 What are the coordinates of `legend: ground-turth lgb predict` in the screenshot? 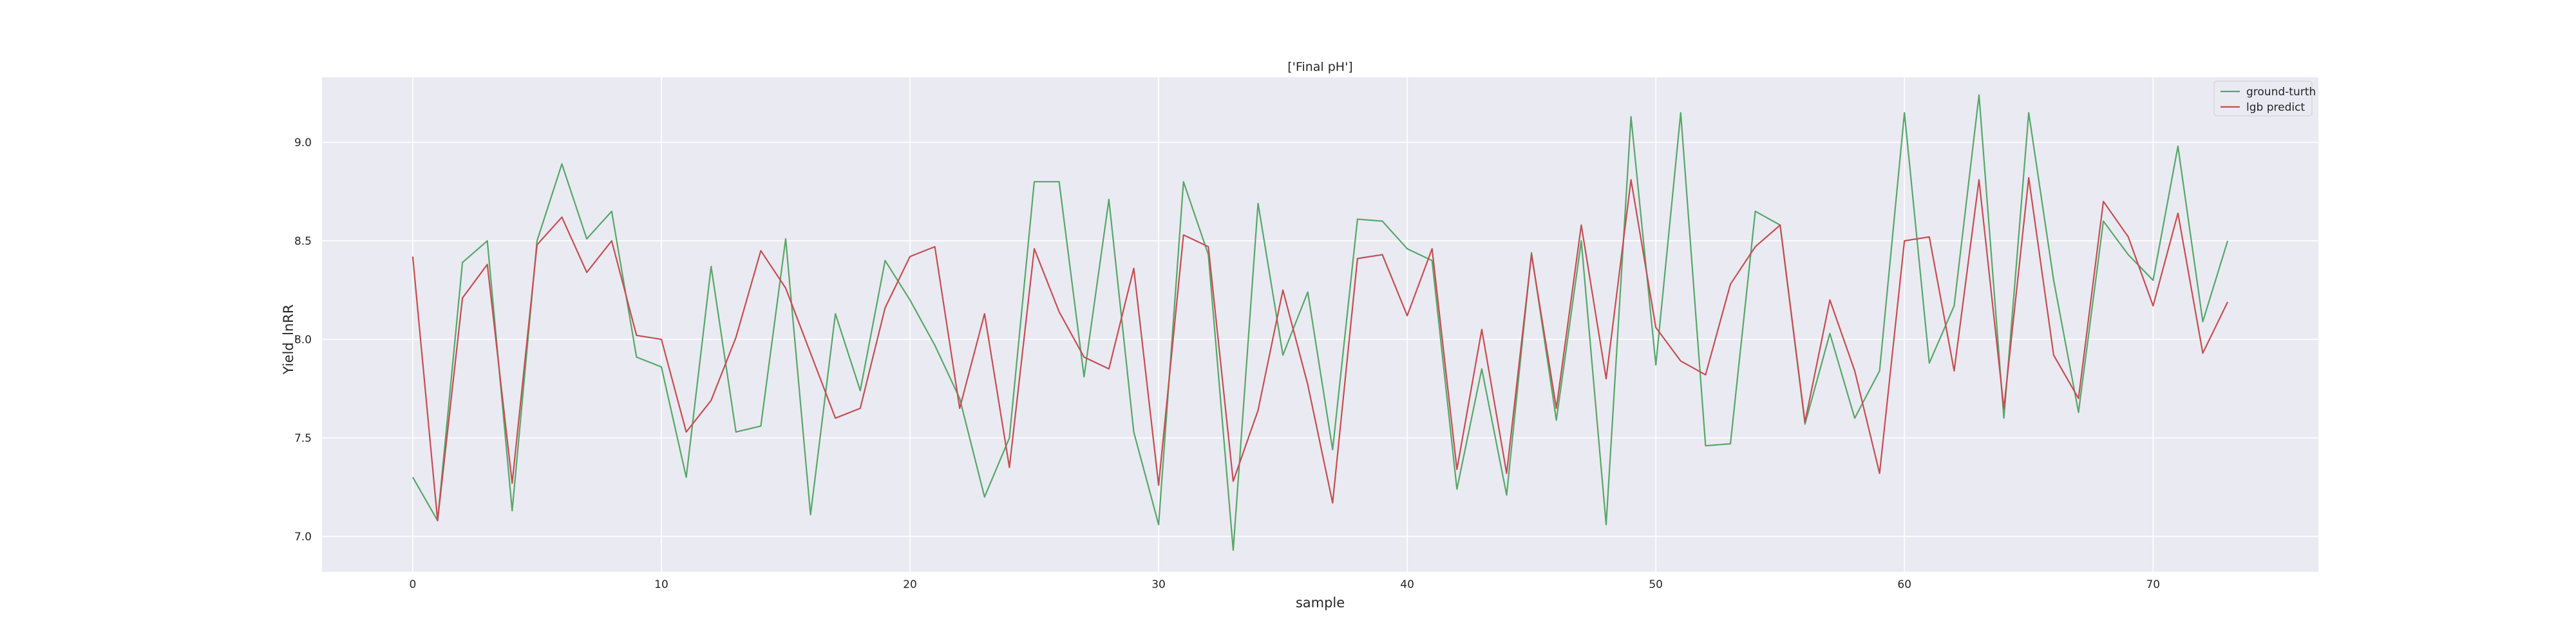 It's located at (2264, 99).